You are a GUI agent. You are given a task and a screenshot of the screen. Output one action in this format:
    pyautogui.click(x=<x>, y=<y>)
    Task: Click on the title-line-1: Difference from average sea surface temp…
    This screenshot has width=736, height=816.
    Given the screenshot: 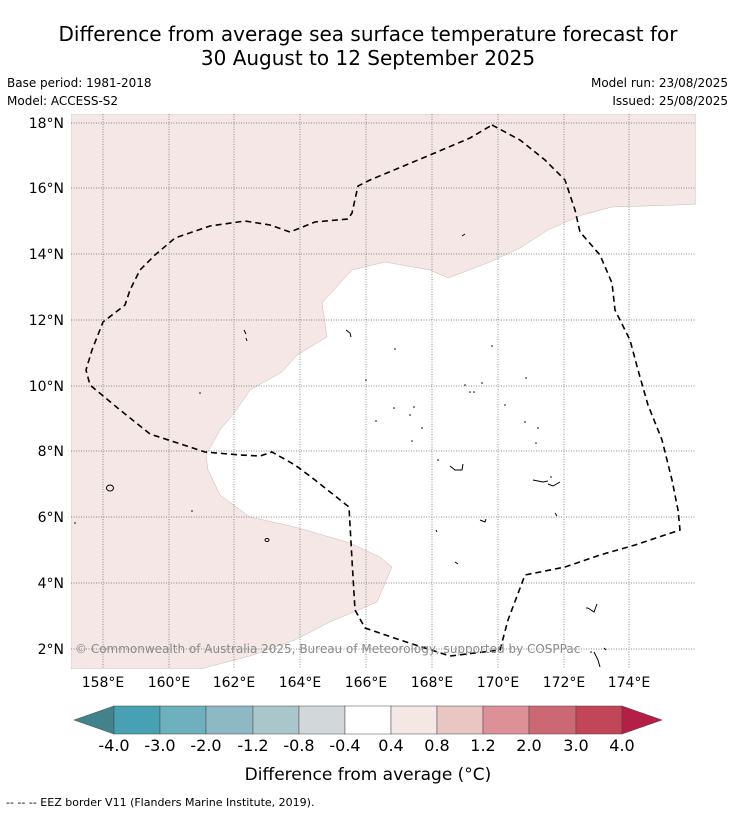 What is the action you would take?
    pyautogui.click(x=368, y=34)
    